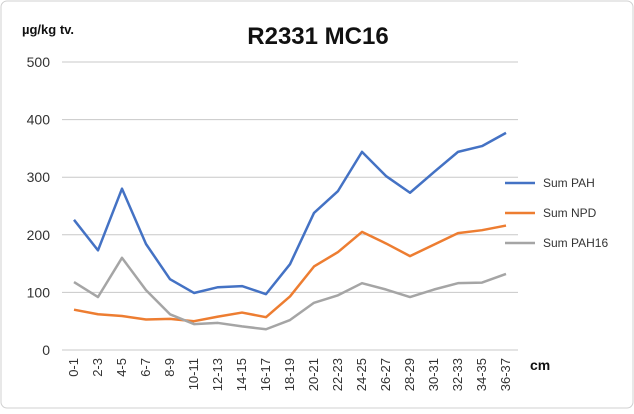 This screenshot has height=414, width=634. What do you see at coordinates (39, 62) in the screenshot?
I see `y-tick-label: 500` at bounding box center [39, 62].